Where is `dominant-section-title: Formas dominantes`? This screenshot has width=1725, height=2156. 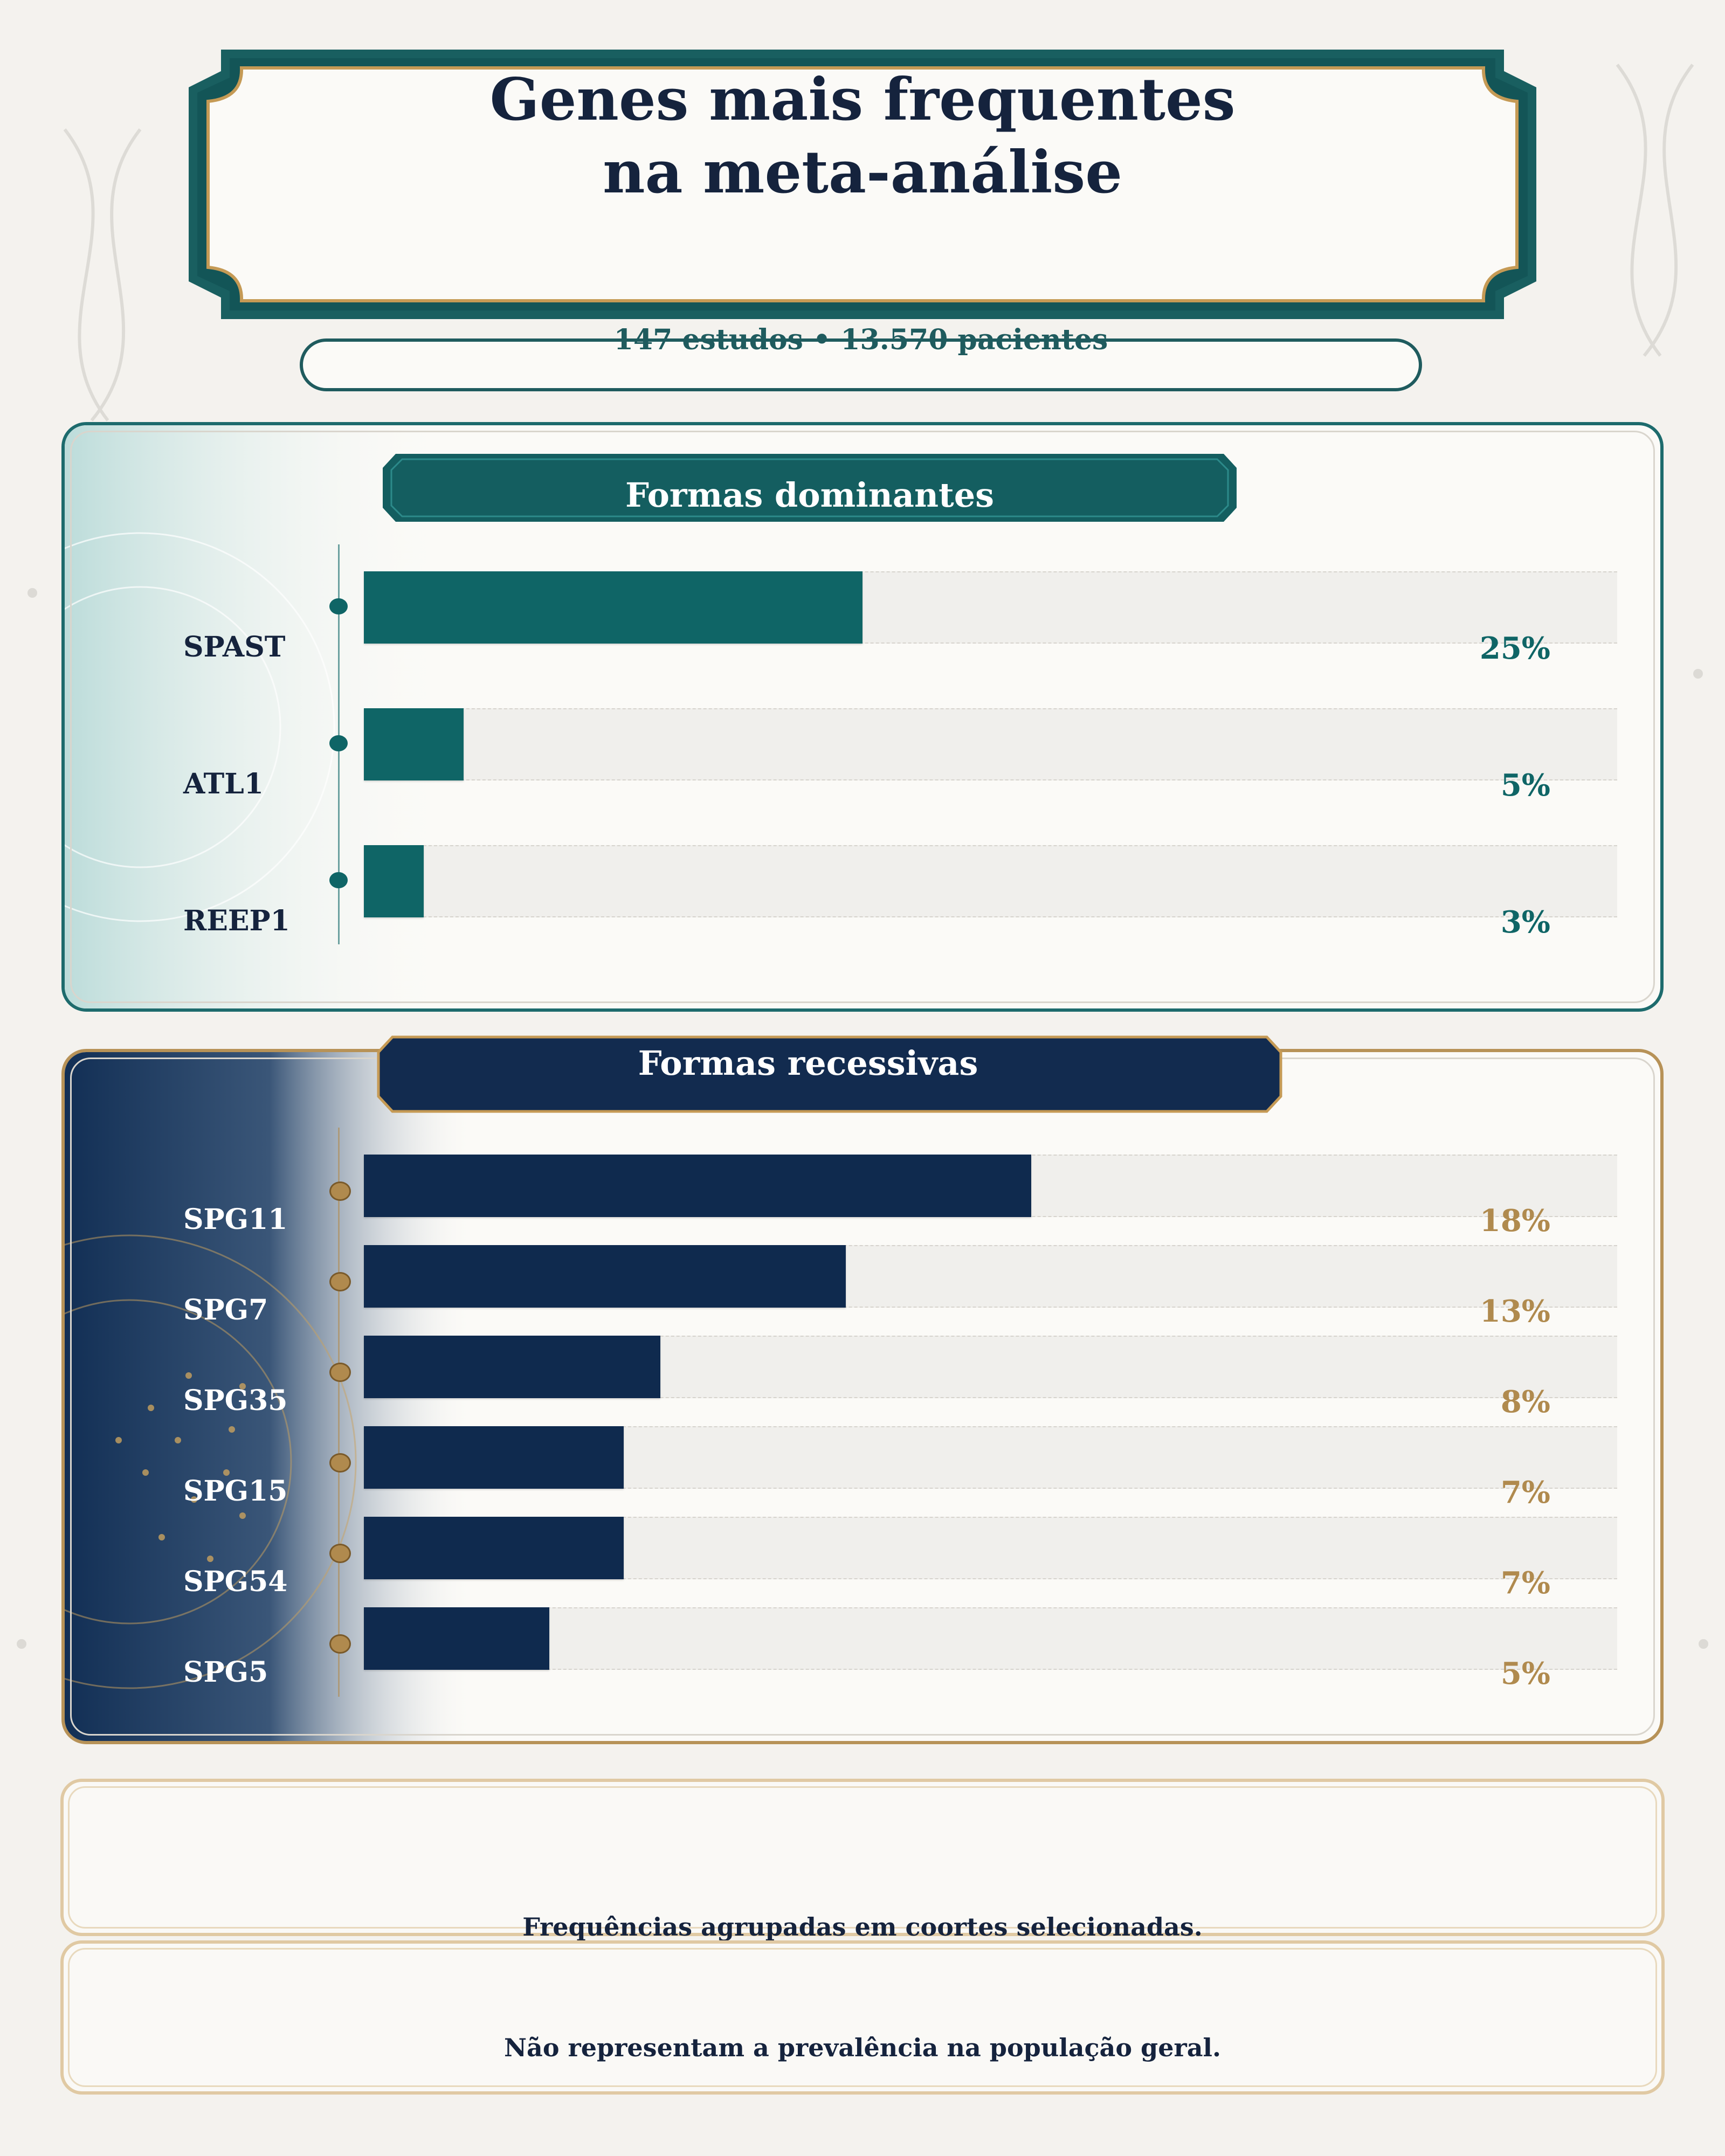 dominant-section-title: Formas dominantes is located at coordinates (810, 495).